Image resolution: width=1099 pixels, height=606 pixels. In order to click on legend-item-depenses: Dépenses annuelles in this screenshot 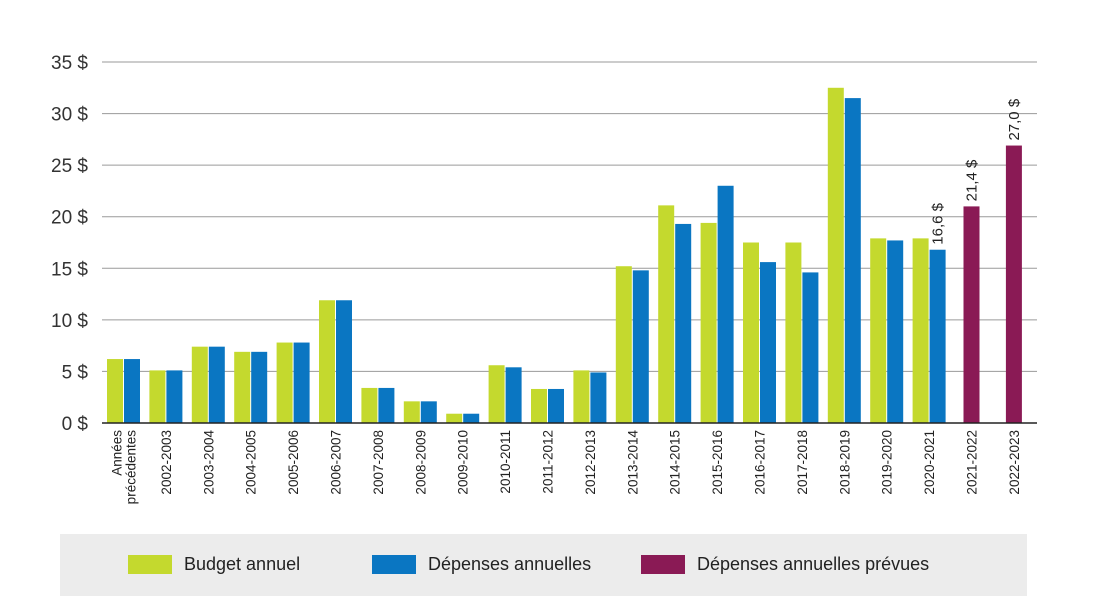, I will do `click(481, 564)`.